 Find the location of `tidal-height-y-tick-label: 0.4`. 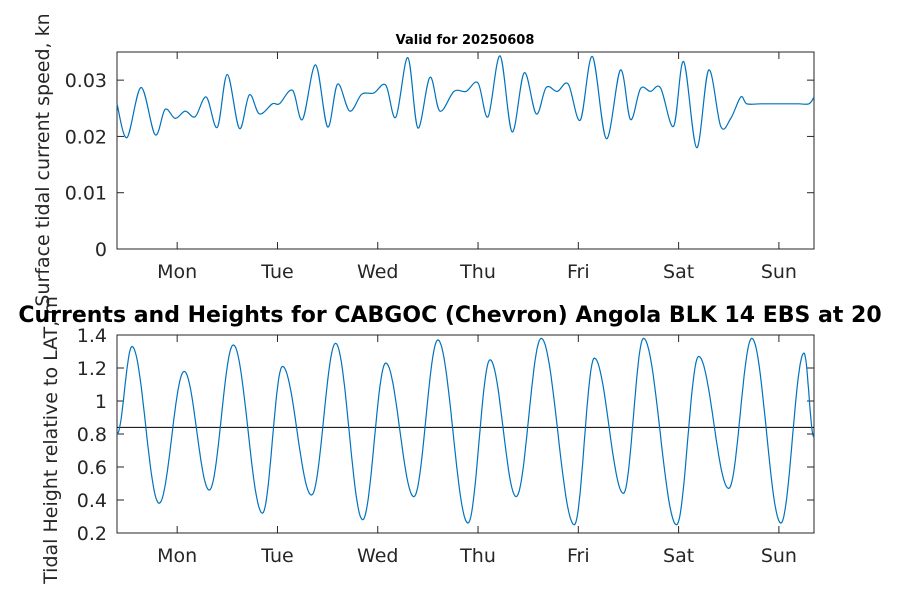

tidal-height-y-tick-label: 0.4 is located at coordinates (92, 501).